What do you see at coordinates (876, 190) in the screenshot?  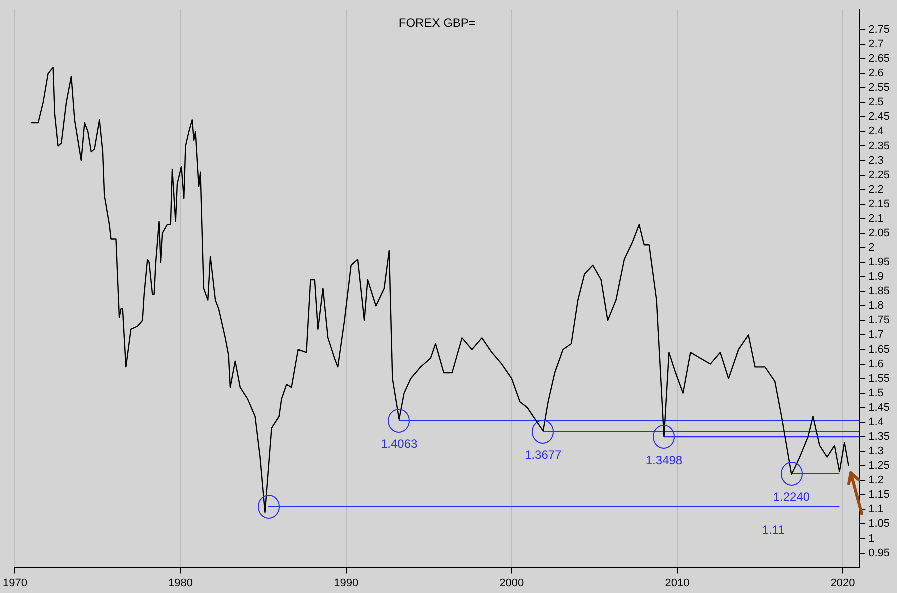 I see `y-tick-label: 2.2` at bounding box center [876, 190].